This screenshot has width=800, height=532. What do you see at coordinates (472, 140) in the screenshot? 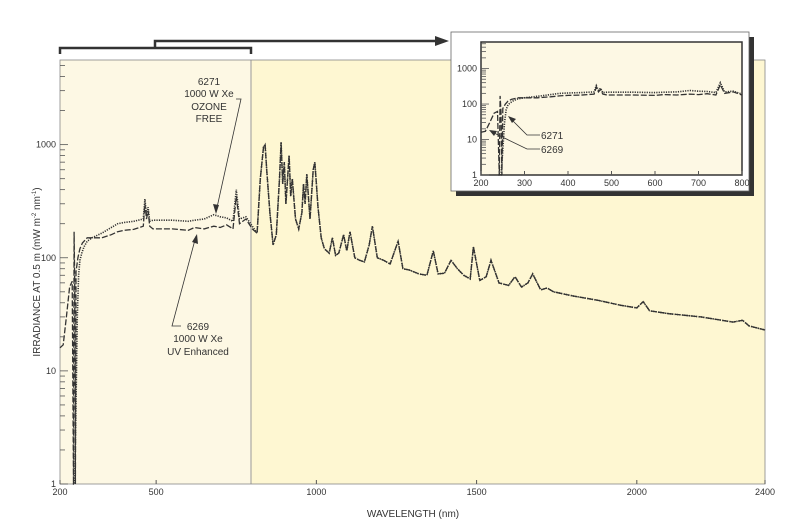
I see `inset-y-tick-label: 10` at bounding box center [472, 140].